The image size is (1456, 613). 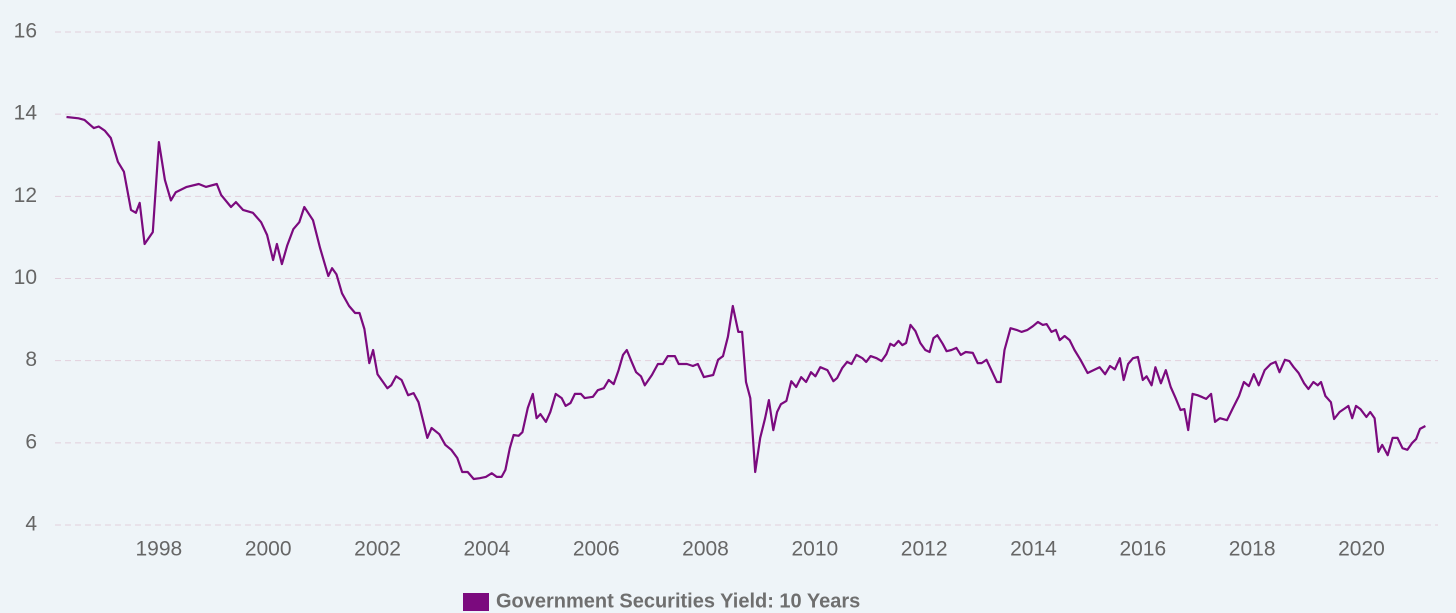 I want to click on x-tick-label: 2004, so click(x=486, y=549).